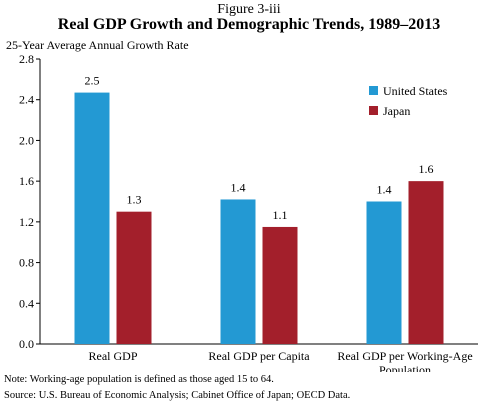 This screenshot has width=498, height=410. What do you see at coordinates (405, 367) in the screenshot?
I see `x-tick-label-line: Population` at bounding box center [405, 367].